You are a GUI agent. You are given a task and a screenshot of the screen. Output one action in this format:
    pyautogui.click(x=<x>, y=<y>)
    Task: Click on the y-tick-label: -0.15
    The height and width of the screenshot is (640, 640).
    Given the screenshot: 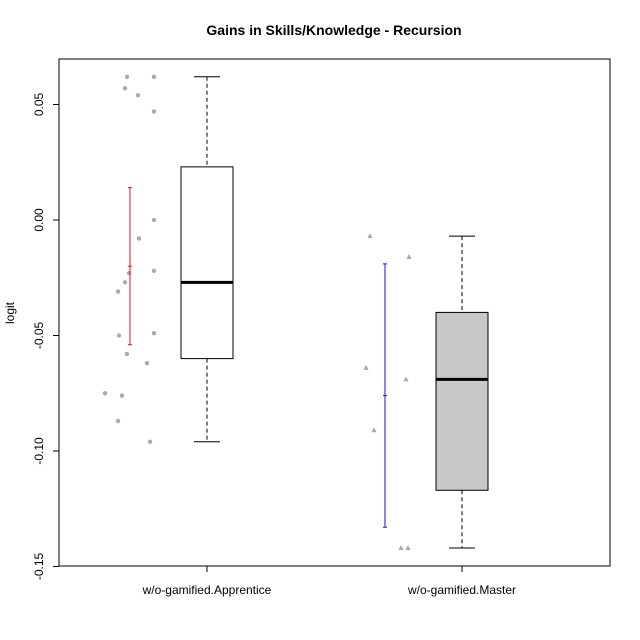 What is the action you would take?
    pyautogui.click(x=39, y=567)
    